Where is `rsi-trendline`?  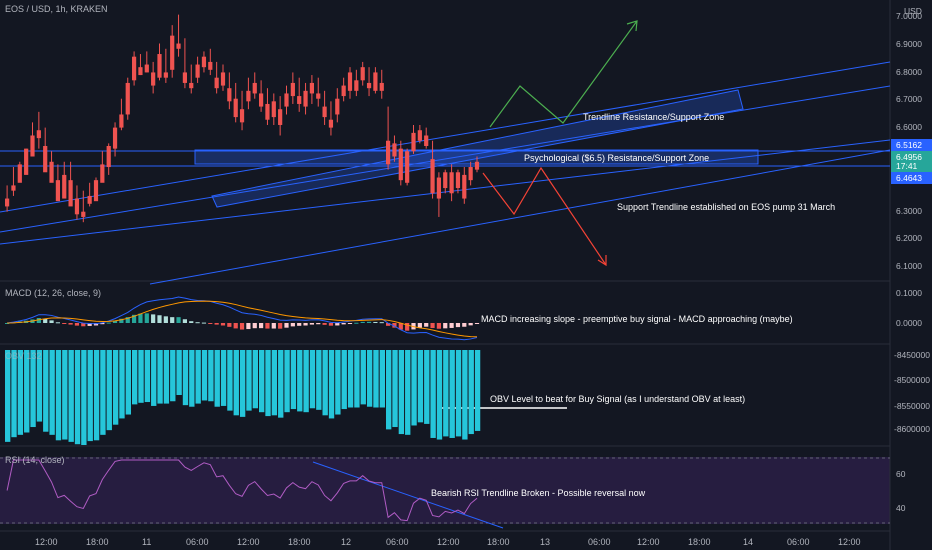
rsi-trendline is located at coordinates (408, 495).